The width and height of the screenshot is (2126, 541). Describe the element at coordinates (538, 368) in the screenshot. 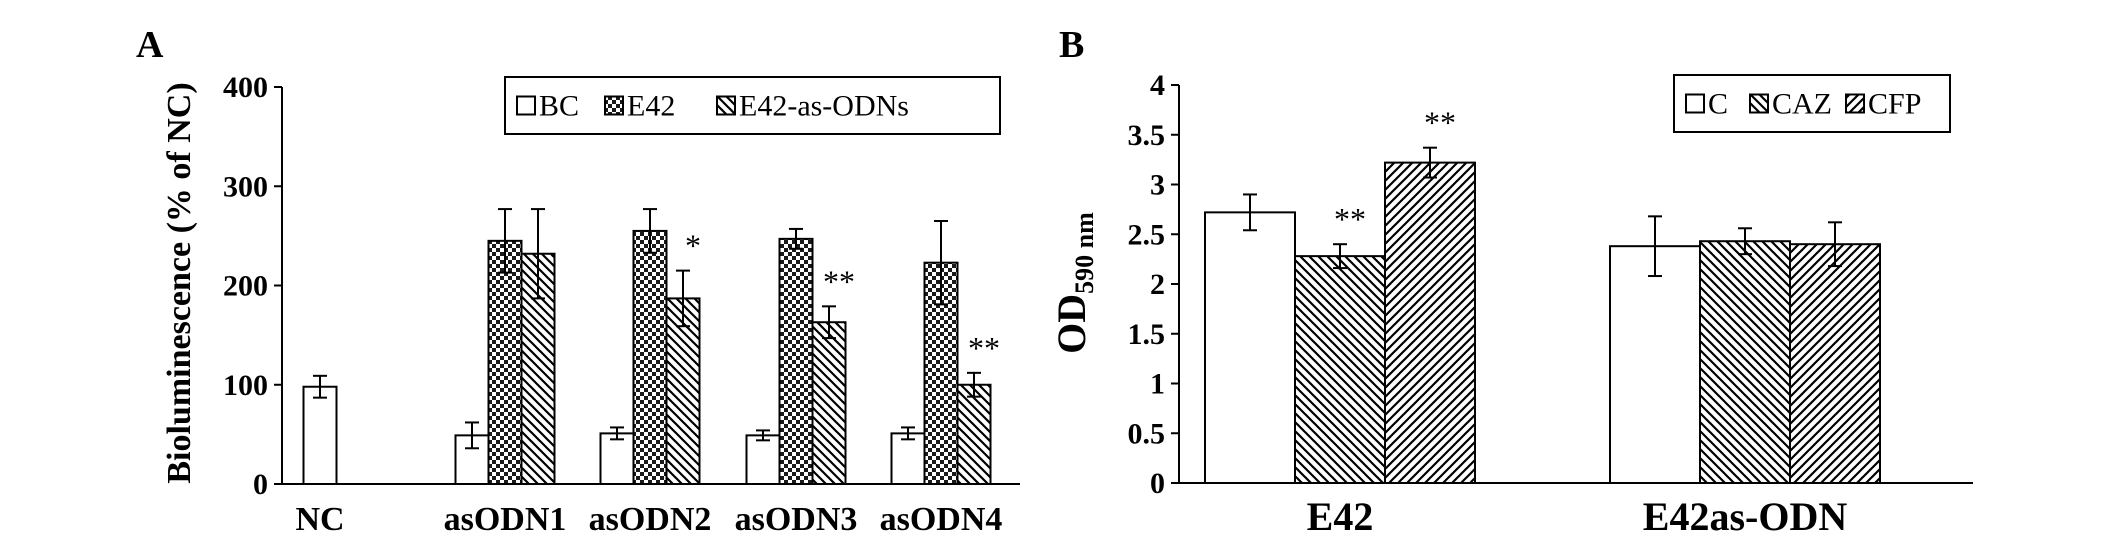

I see `bar-e42-as-odns-asodn1` at that location.